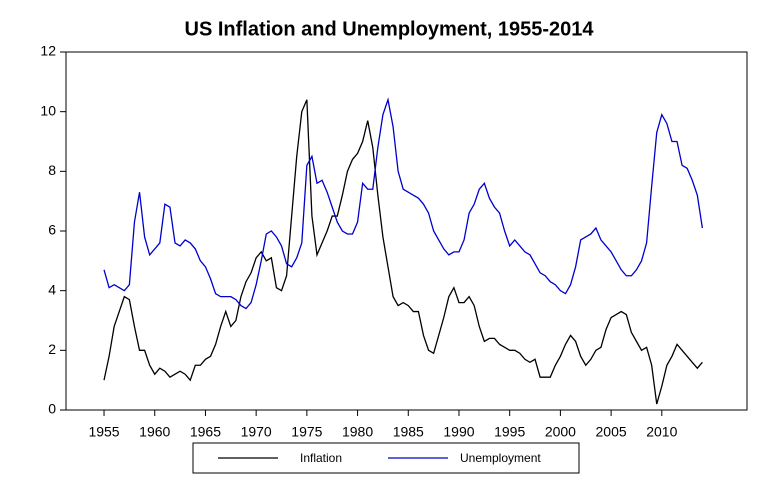  What do you see at coordinates (390, 29) in the screenshot?
I see `chart-title: US Inflation and Unemployment, 1955-2014` at bounding box center [390, 29].